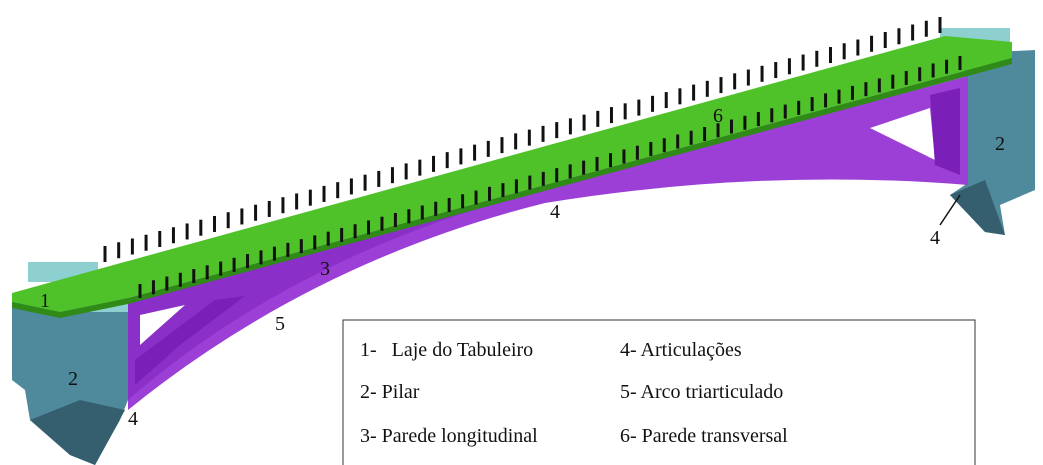  What do you see at coordinates (162, 325) in the screenshot?
I see `left-opening` at bounding box center [162, 325].